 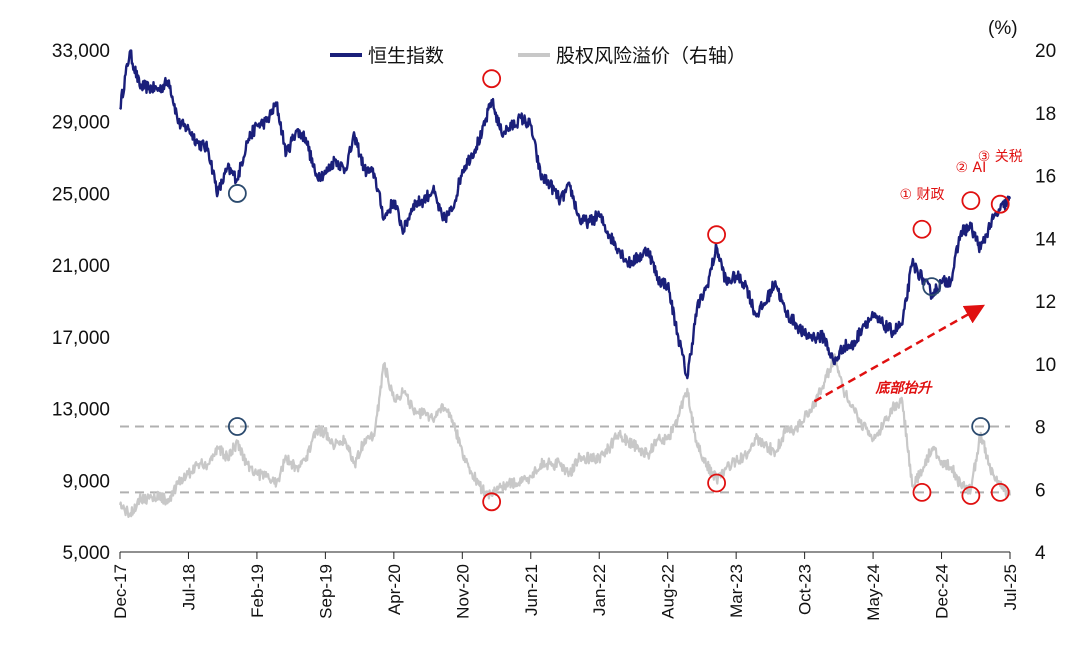 I want to click on x-tick-label: Dec-17, so click(x=120, y=591).